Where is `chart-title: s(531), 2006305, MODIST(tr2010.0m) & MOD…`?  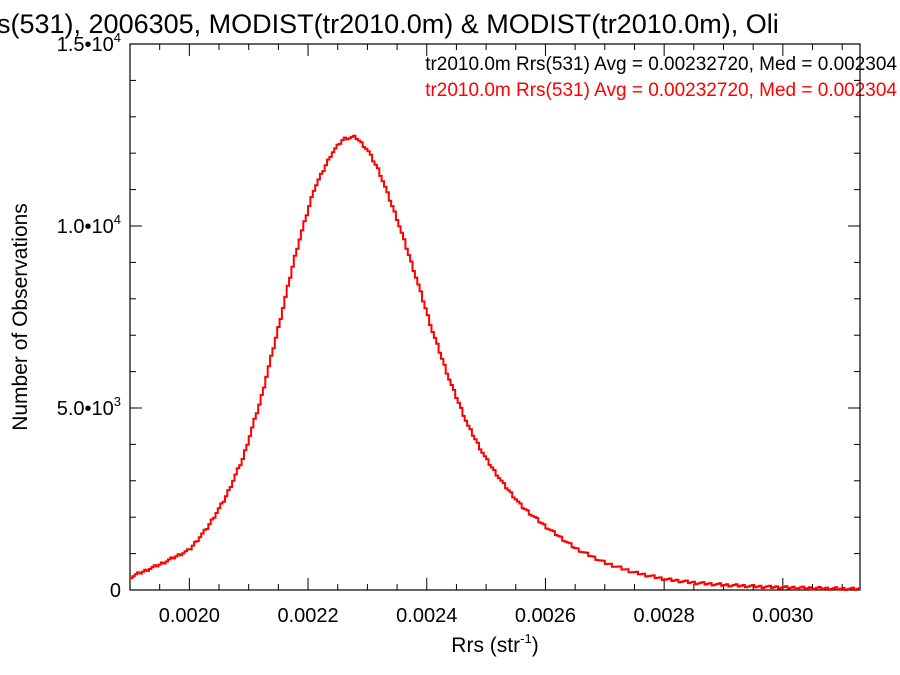
chart-title: s(531), 2006305, MODIST(tr2010.0m) & MOD… is located at coordinates (389, 24).